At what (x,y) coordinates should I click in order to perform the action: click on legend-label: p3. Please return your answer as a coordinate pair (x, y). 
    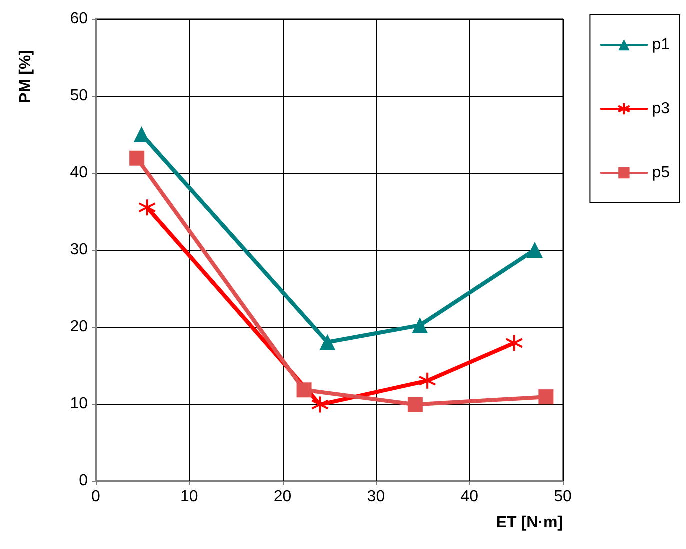
    Looking at the image, I should click on (661, 109).